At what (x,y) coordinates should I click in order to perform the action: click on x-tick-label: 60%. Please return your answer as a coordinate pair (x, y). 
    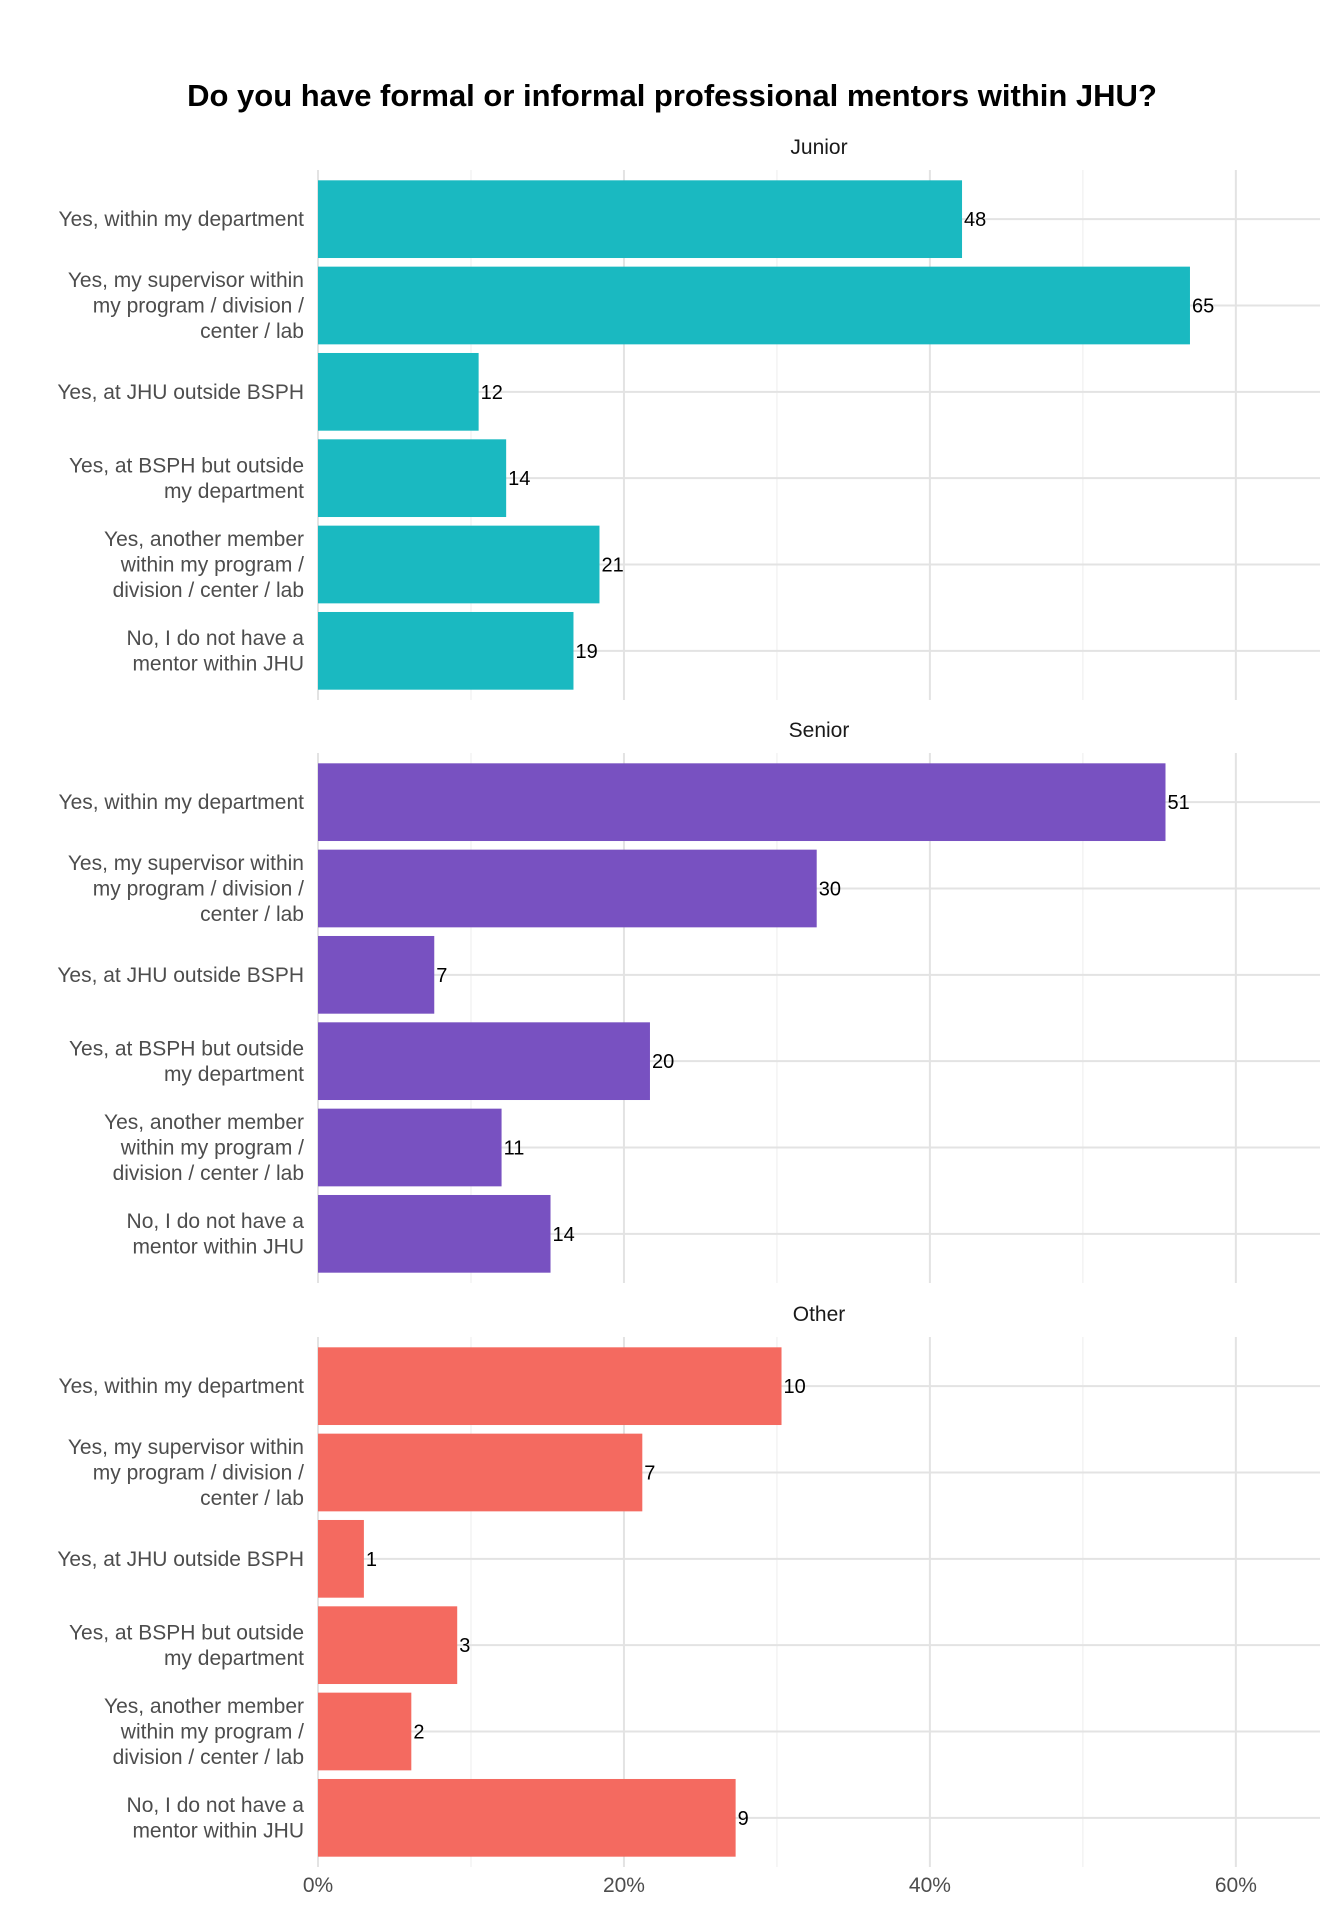
    Looking at the image, I should click on (1236, 1885).